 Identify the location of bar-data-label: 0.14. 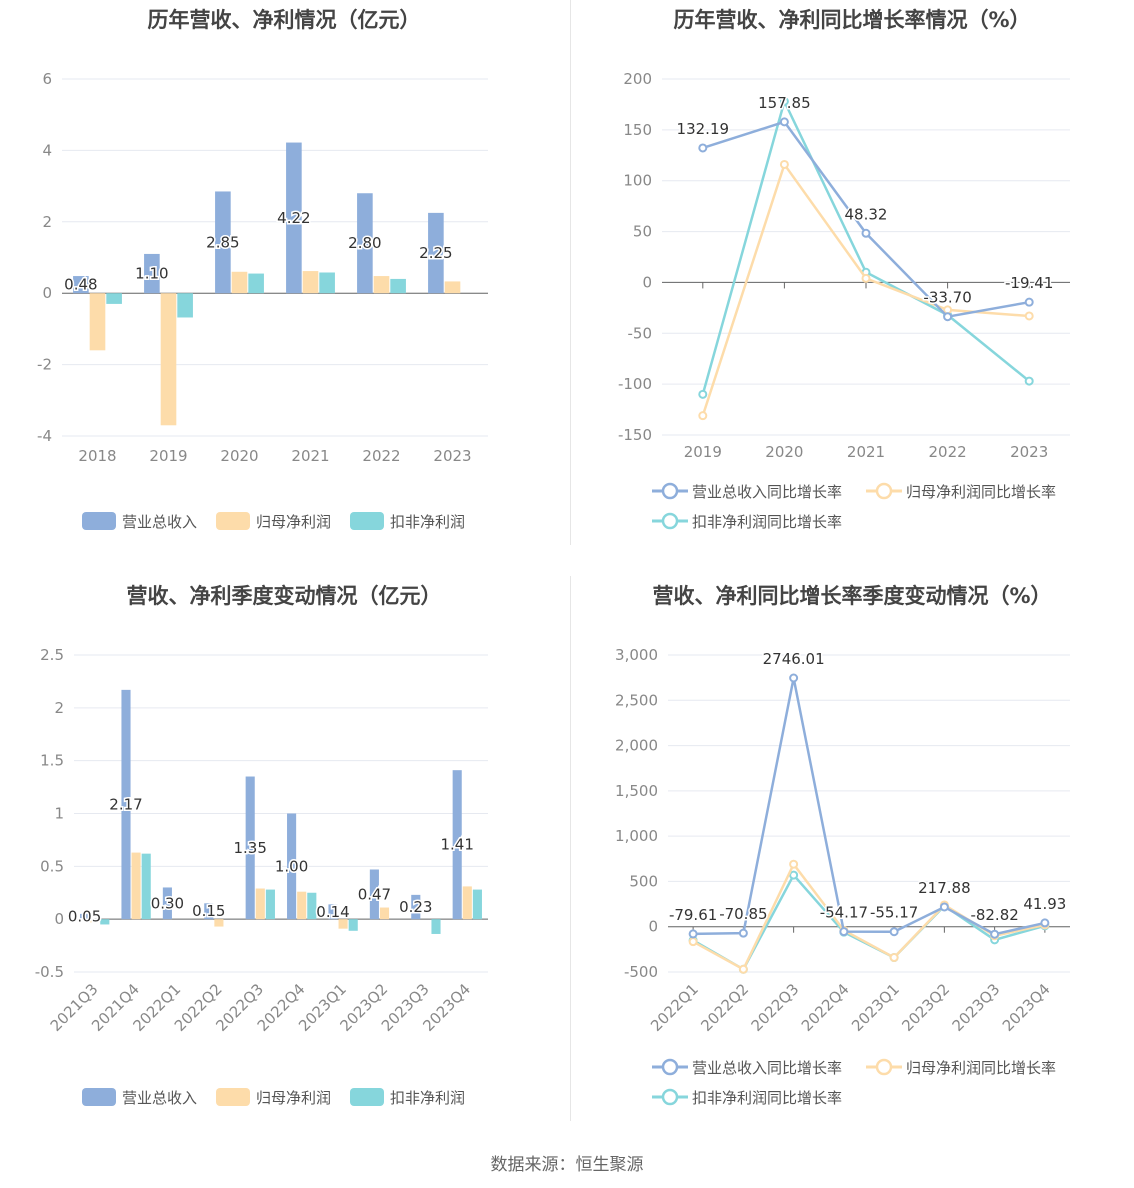
(332, 912).